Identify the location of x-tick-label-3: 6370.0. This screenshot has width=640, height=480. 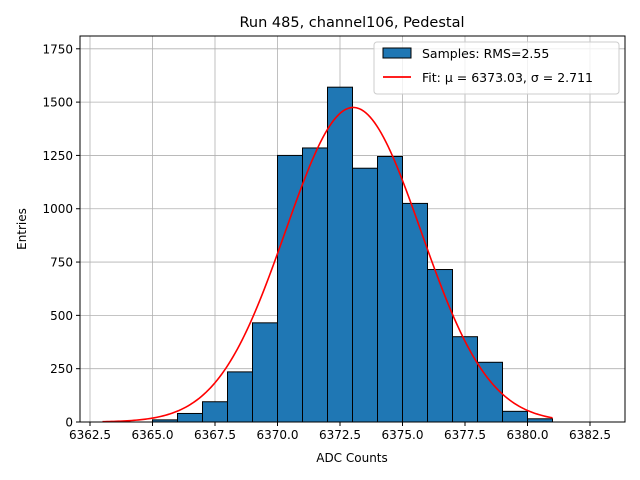
(278, 435).